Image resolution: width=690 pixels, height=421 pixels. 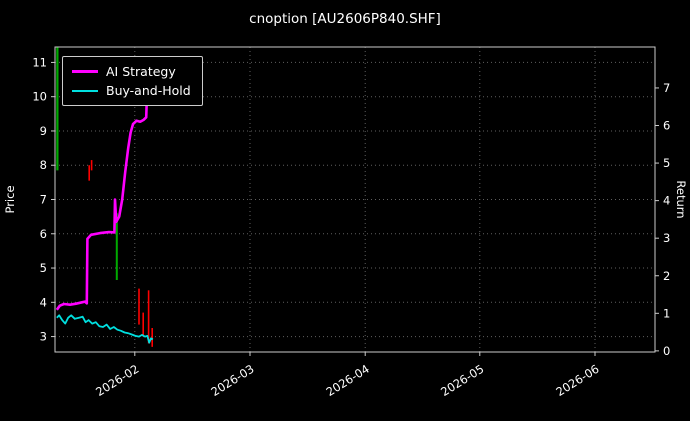 I want to click on left-axis-label: Price, so click(x=10, y=199).